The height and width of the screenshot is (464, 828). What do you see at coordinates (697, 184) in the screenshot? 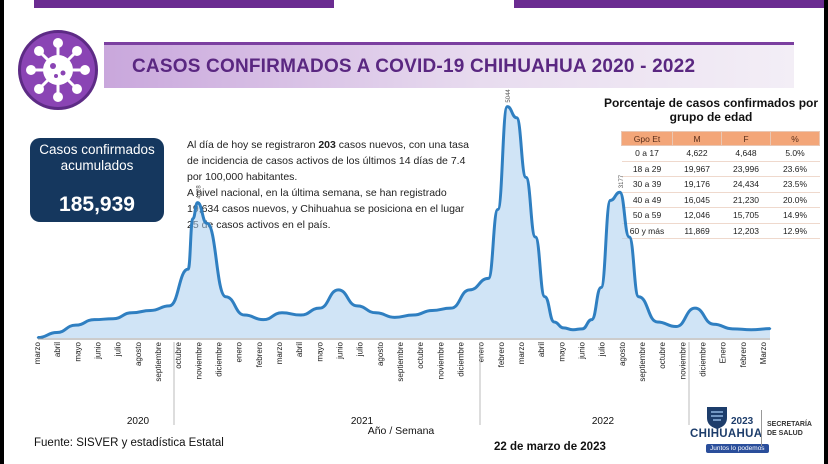
I see `male-count-cell: 19,176` at bounding box center [697, 184].